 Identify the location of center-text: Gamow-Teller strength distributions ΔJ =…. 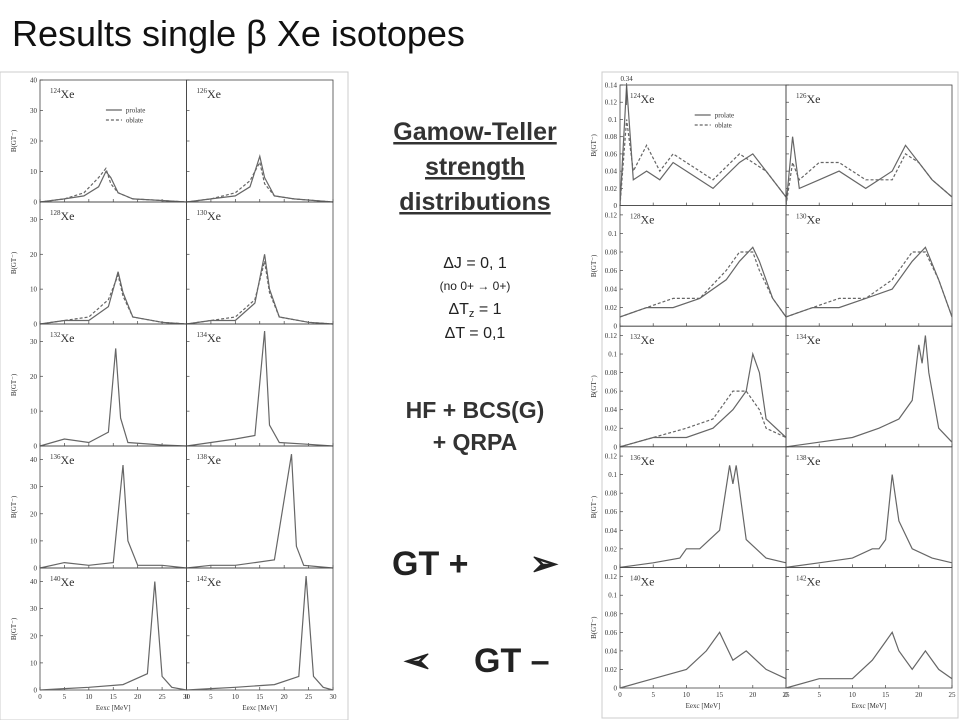
(475, 286).